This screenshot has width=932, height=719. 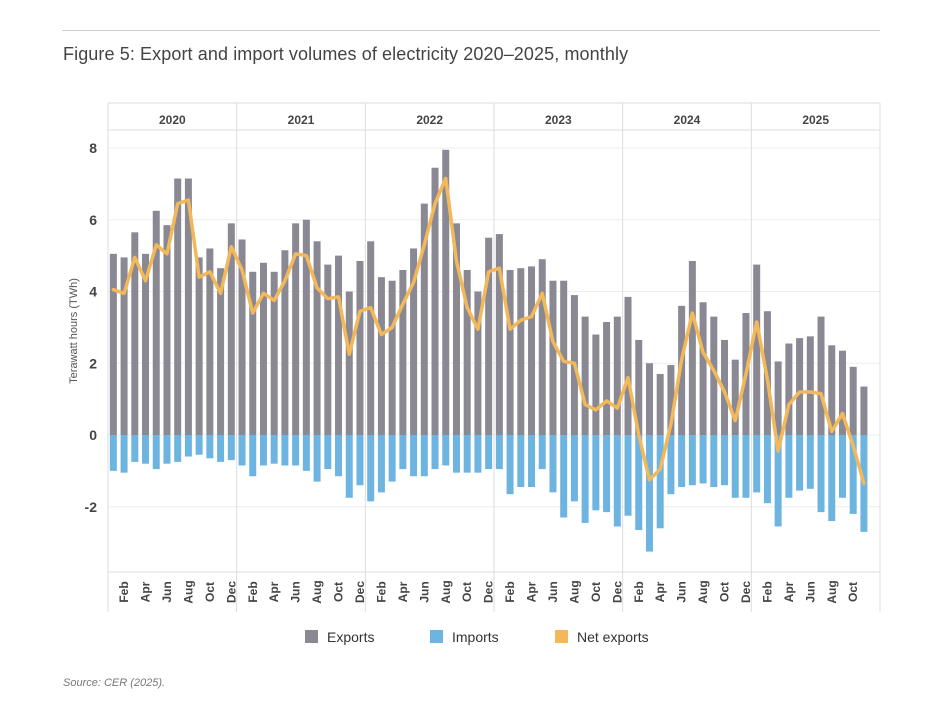 I want to click on legend-swatch-imports, so click(x=436, y=636).